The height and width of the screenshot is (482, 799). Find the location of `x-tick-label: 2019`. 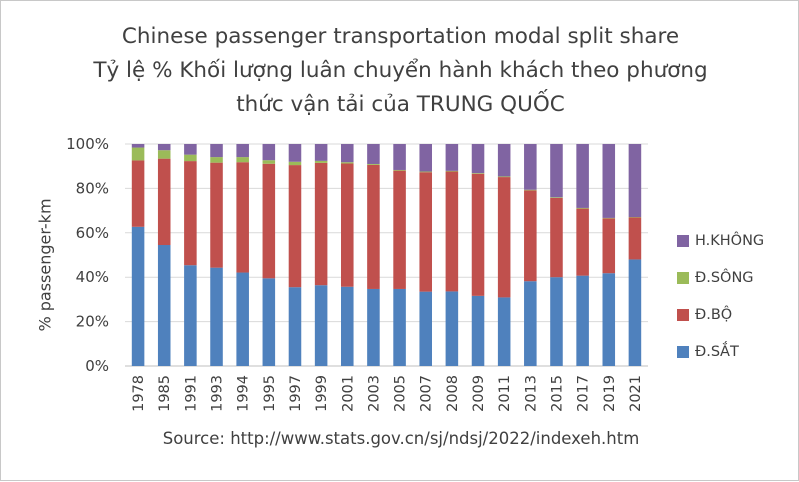

x-tick-label: 2019 is located at coordinates (610, 393).